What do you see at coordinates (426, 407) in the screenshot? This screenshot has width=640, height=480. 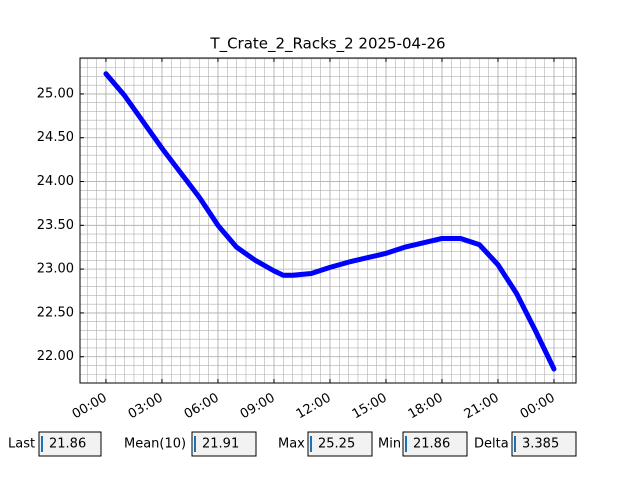 I see `x-tick-label: 18:00` at bounding box center [426, 407].